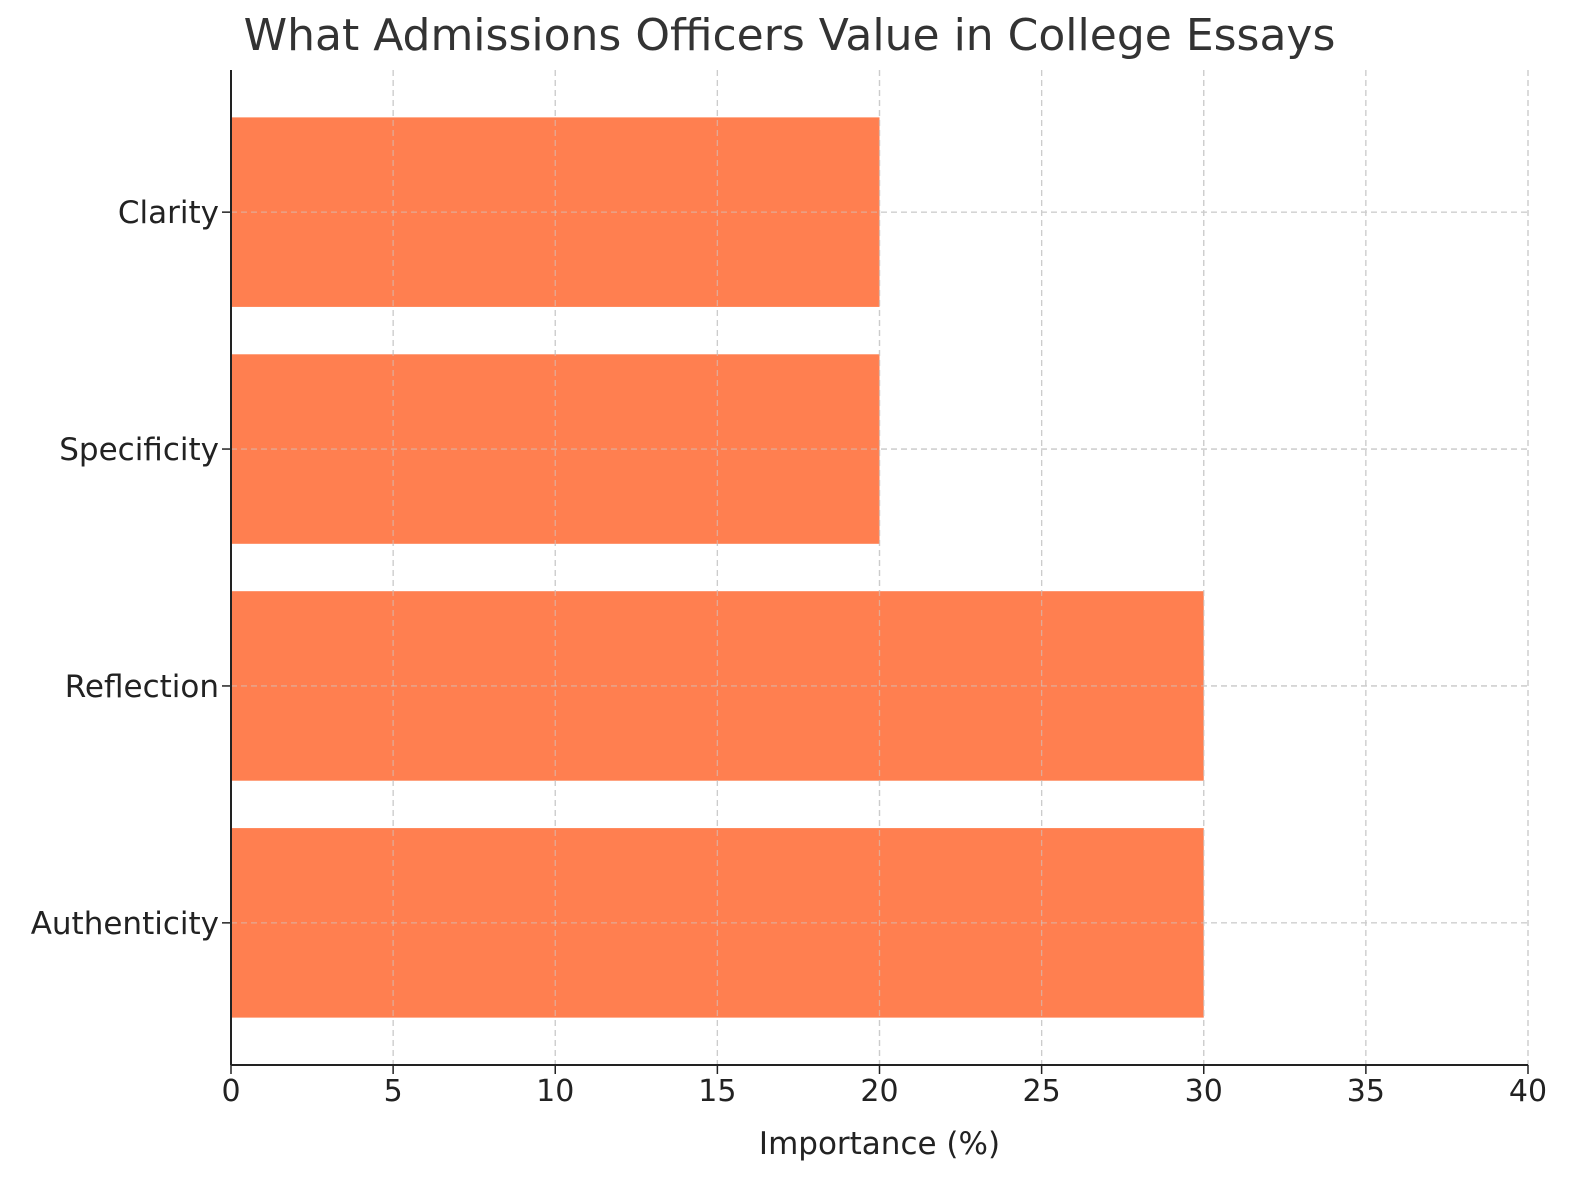 Image resolution: width=1579 pixels, height=1180 pixels. What do you see at coordinates (555, 1091) in the screenshot?
I see `x-tick-label: 10` at bounding box center [555, 1091].